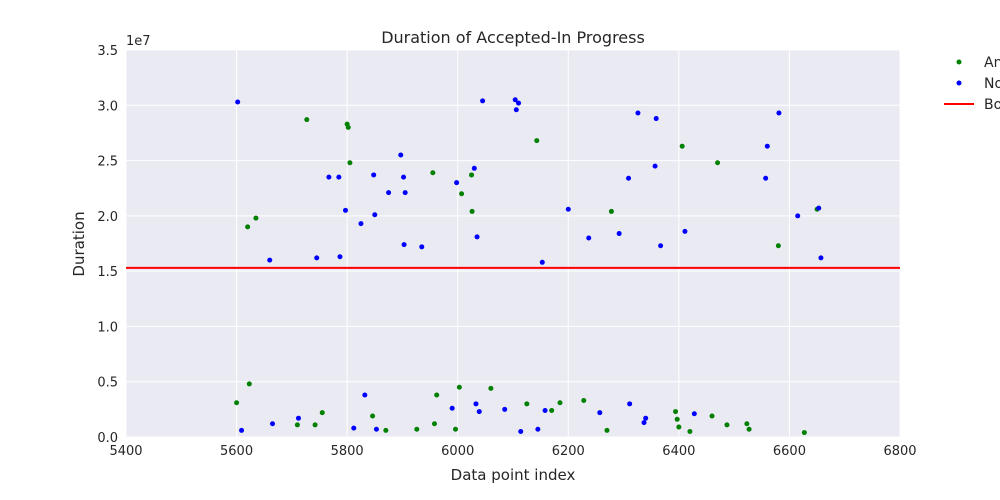 This screenshot has width=1000, height=500. Describe the element at coordinates (959, 83) in the screenshot. I see `legend-dot-marker` at that location.